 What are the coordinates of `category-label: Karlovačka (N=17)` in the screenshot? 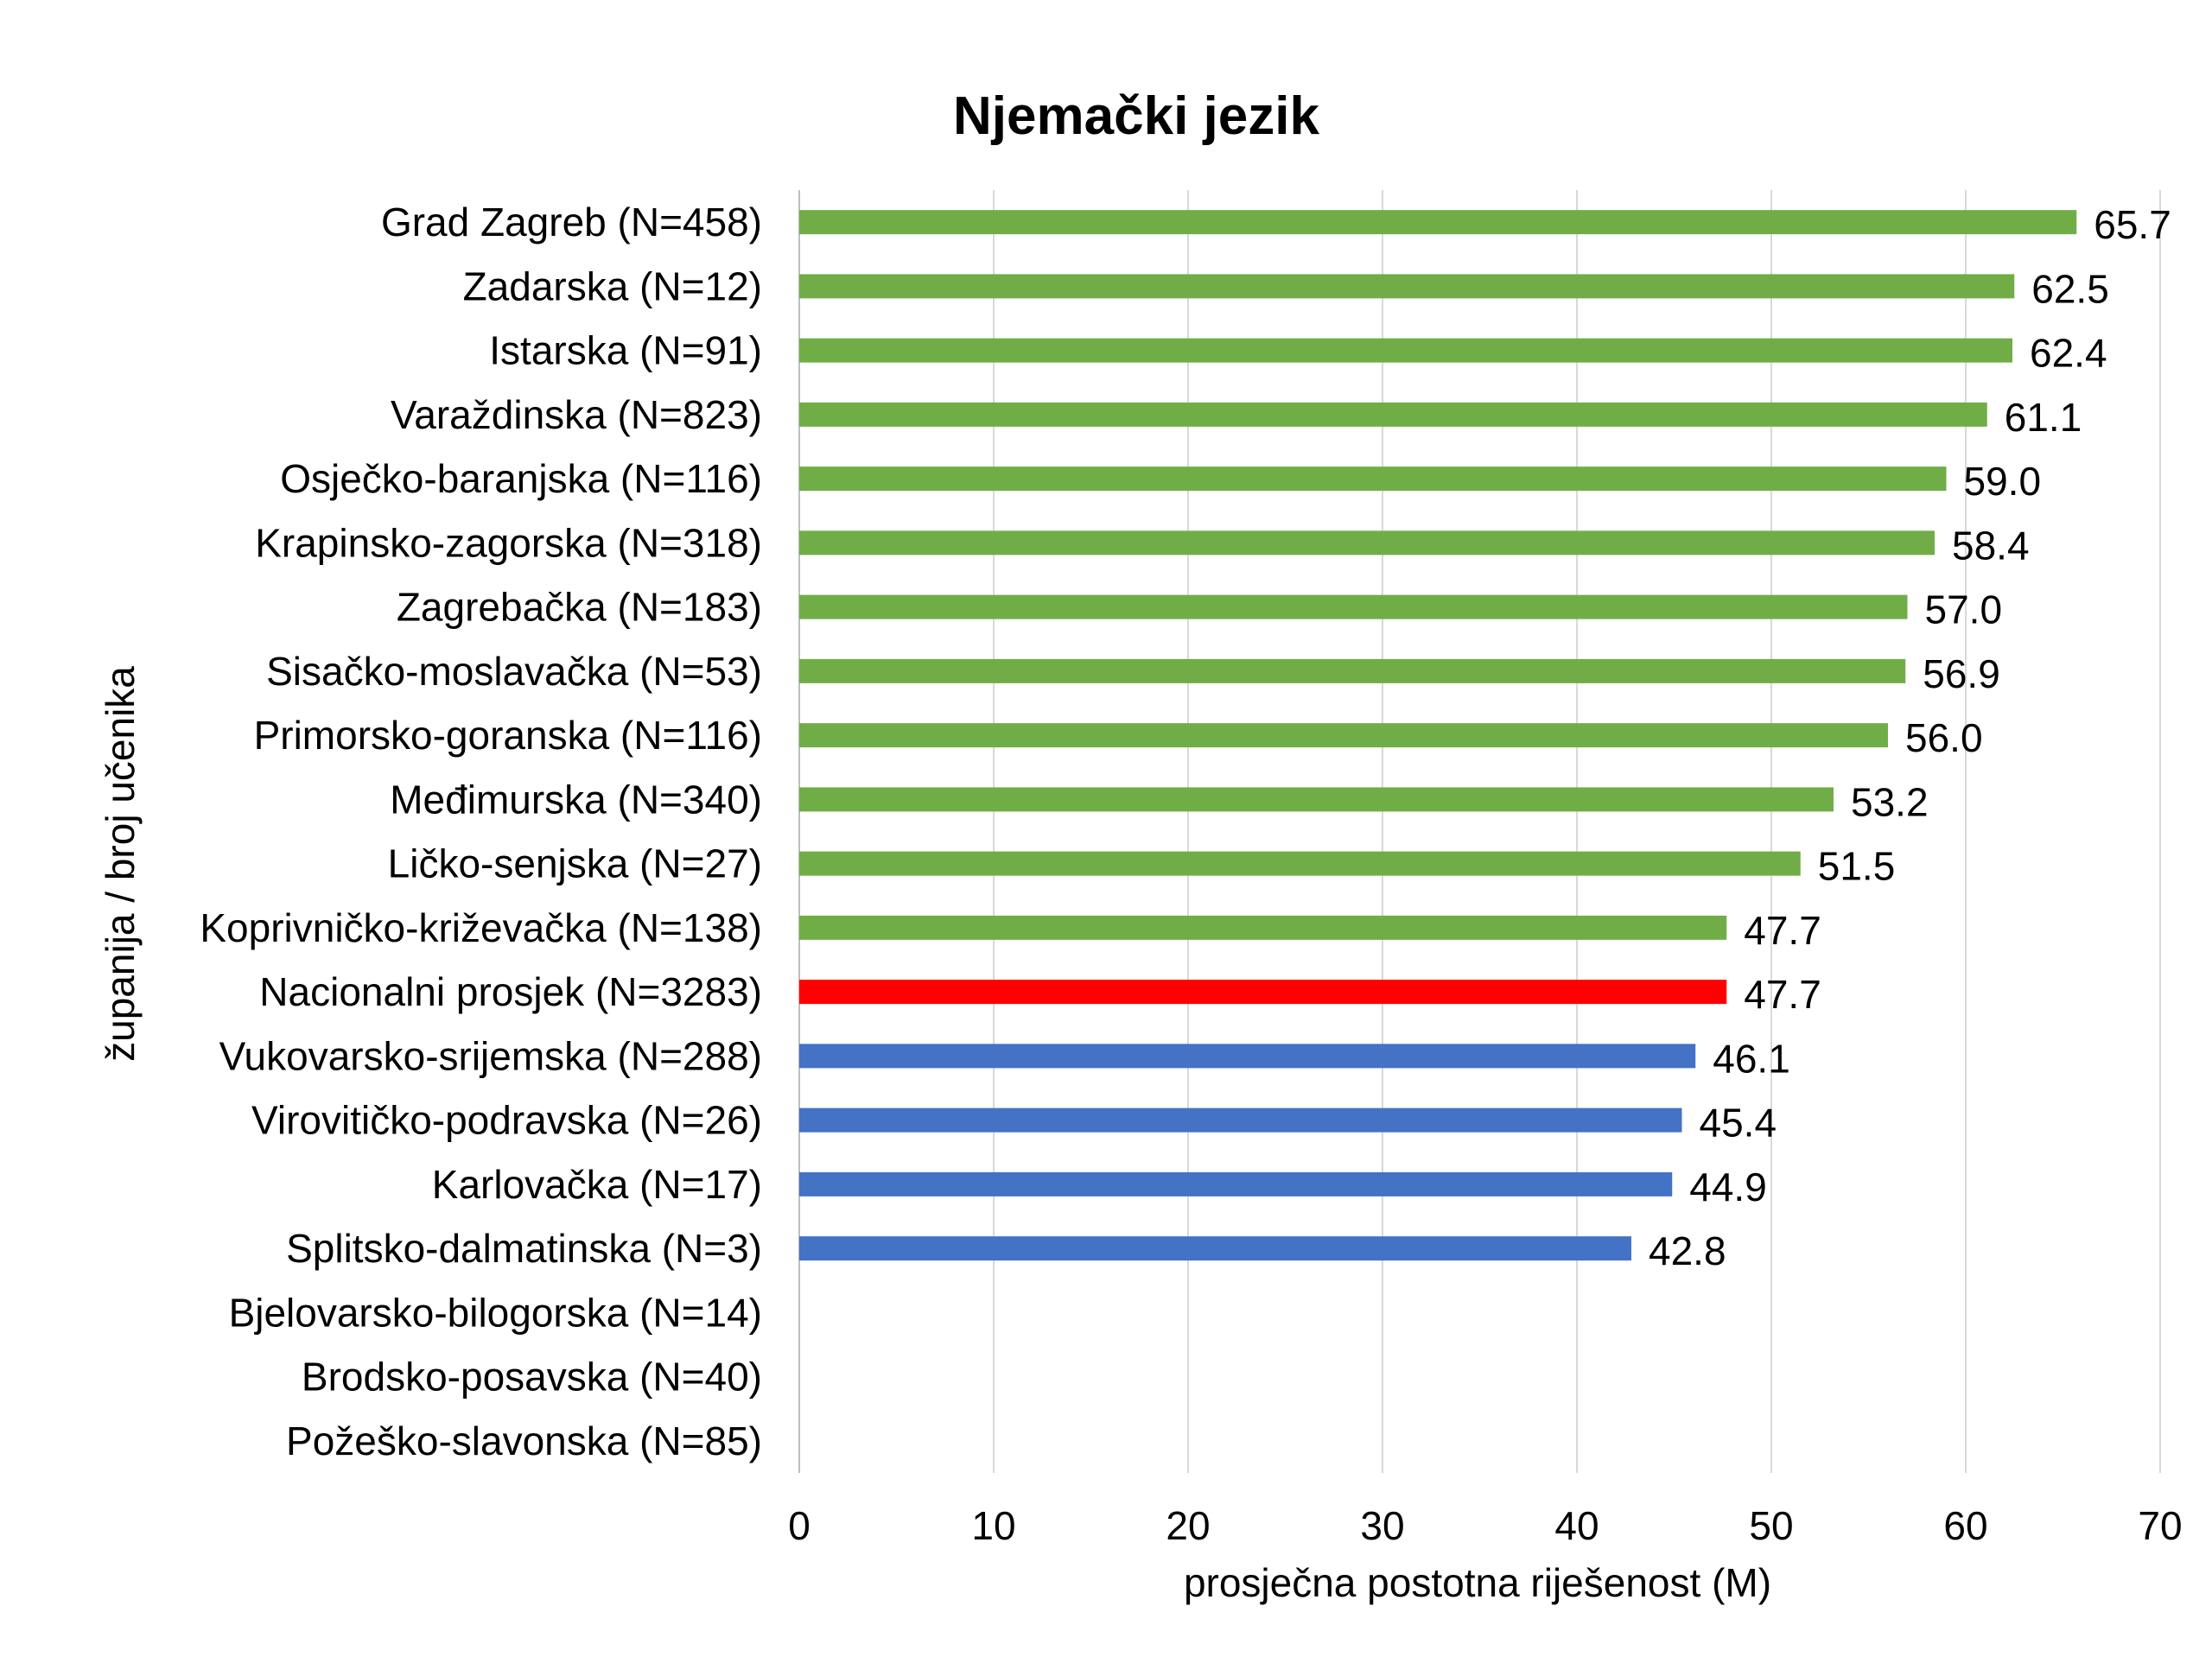 It's located at (597, 1185).